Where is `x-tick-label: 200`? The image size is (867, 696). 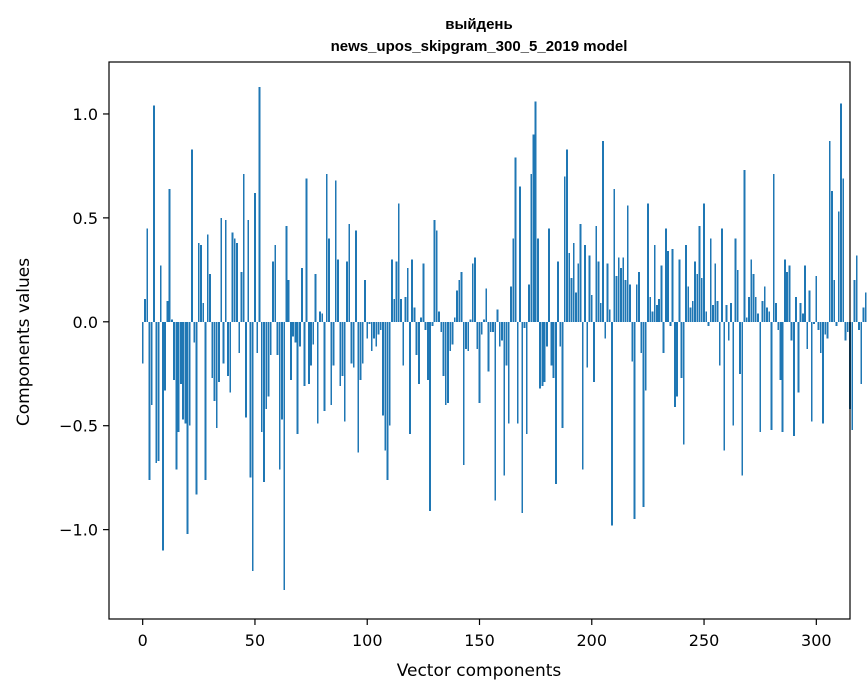 x-tick-label: 200 is located at coordinates (591, 640).